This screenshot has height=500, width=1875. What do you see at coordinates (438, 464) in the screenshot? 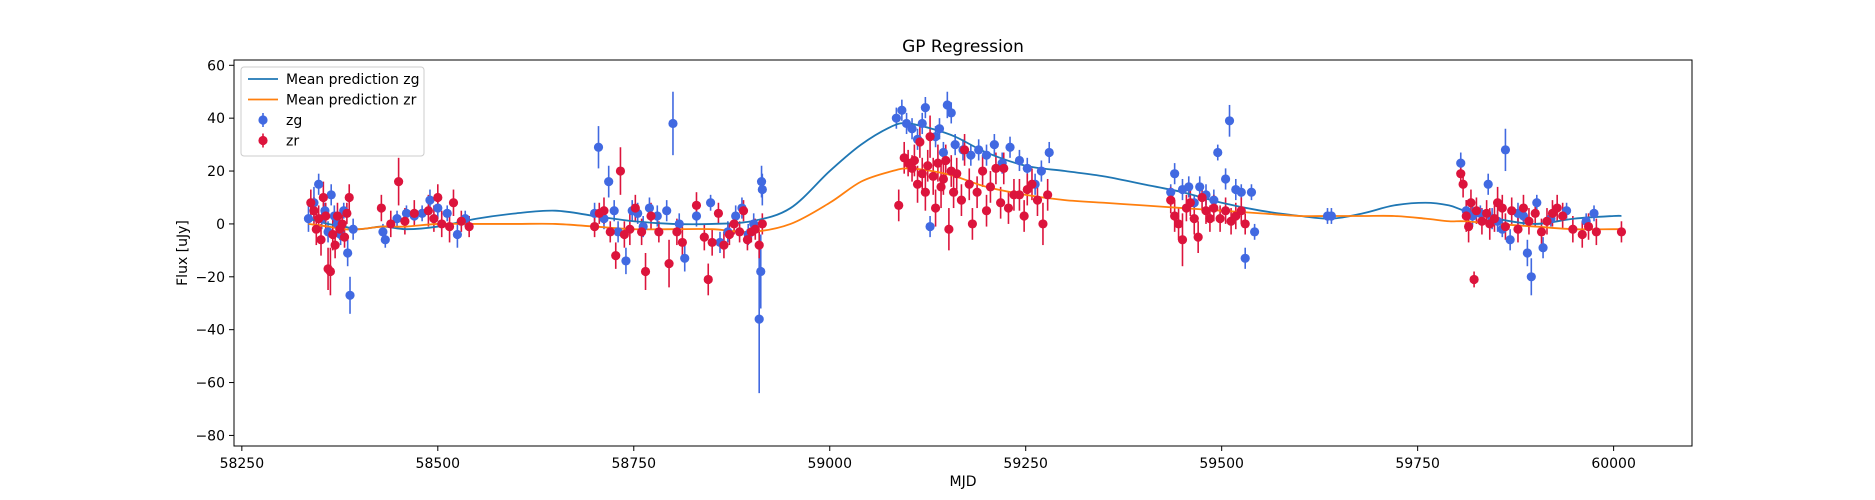
I see `x-tick-label: 58500` at bounding box center [438, 464].